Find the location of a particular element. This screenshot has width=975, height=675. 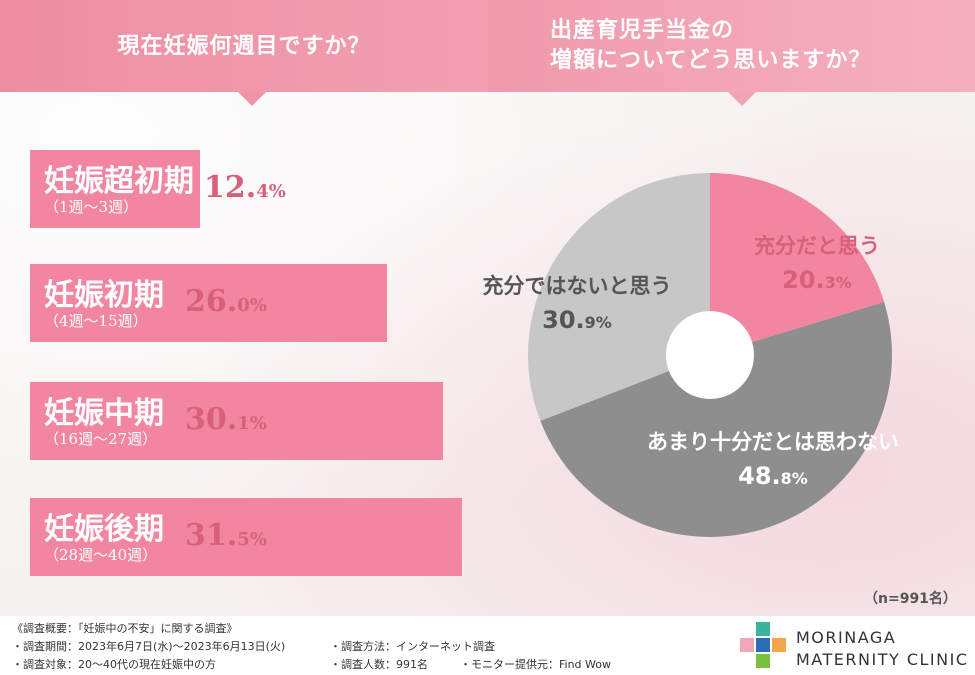

bar-category-label: 妊娠中期 is located at coordinates (104, 413).